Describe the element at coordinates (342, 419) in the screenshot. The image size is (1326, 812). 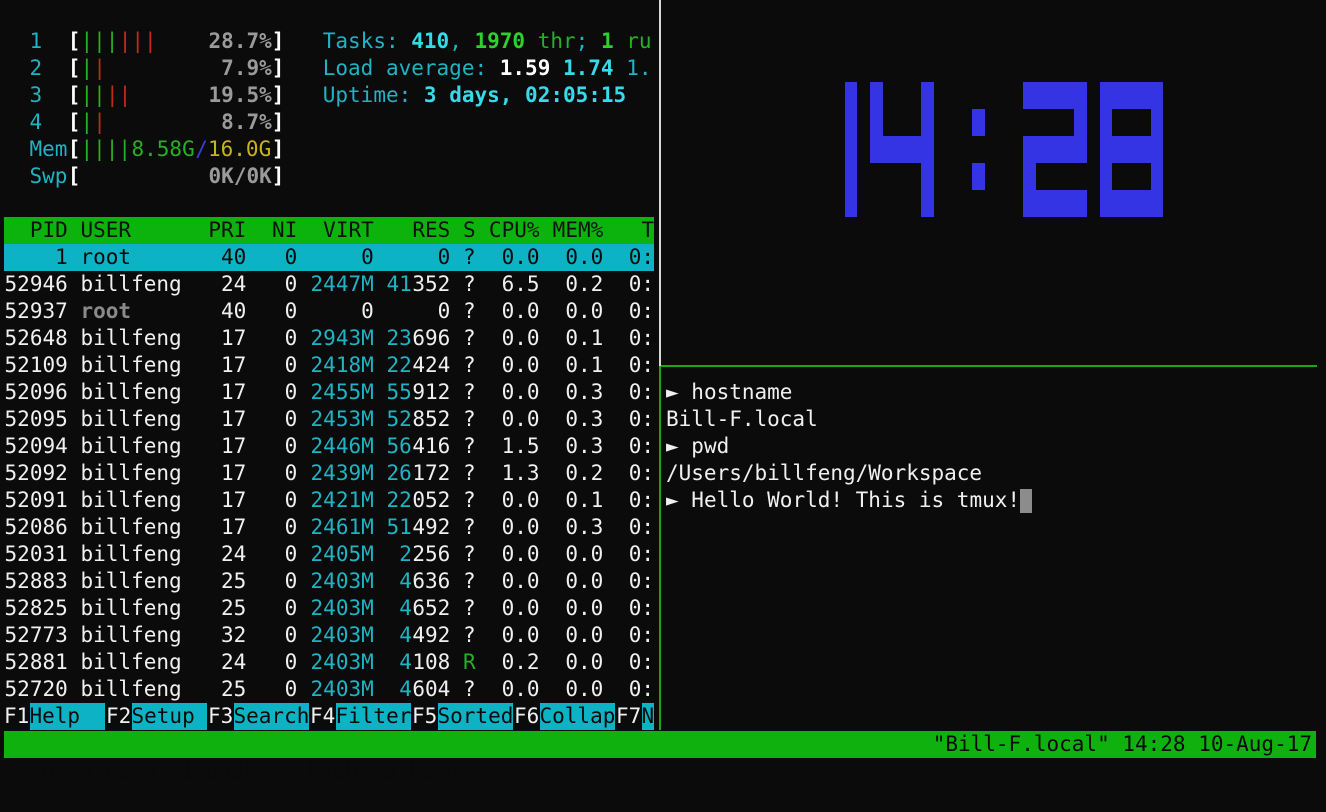
I see `virt: 2453M` at that location.